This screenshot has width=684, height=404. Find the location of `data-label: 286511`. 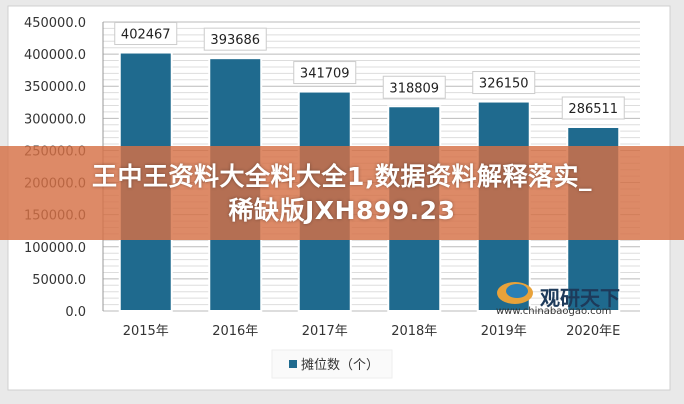

data-label: 286511 is located at coordinates (593, 109).